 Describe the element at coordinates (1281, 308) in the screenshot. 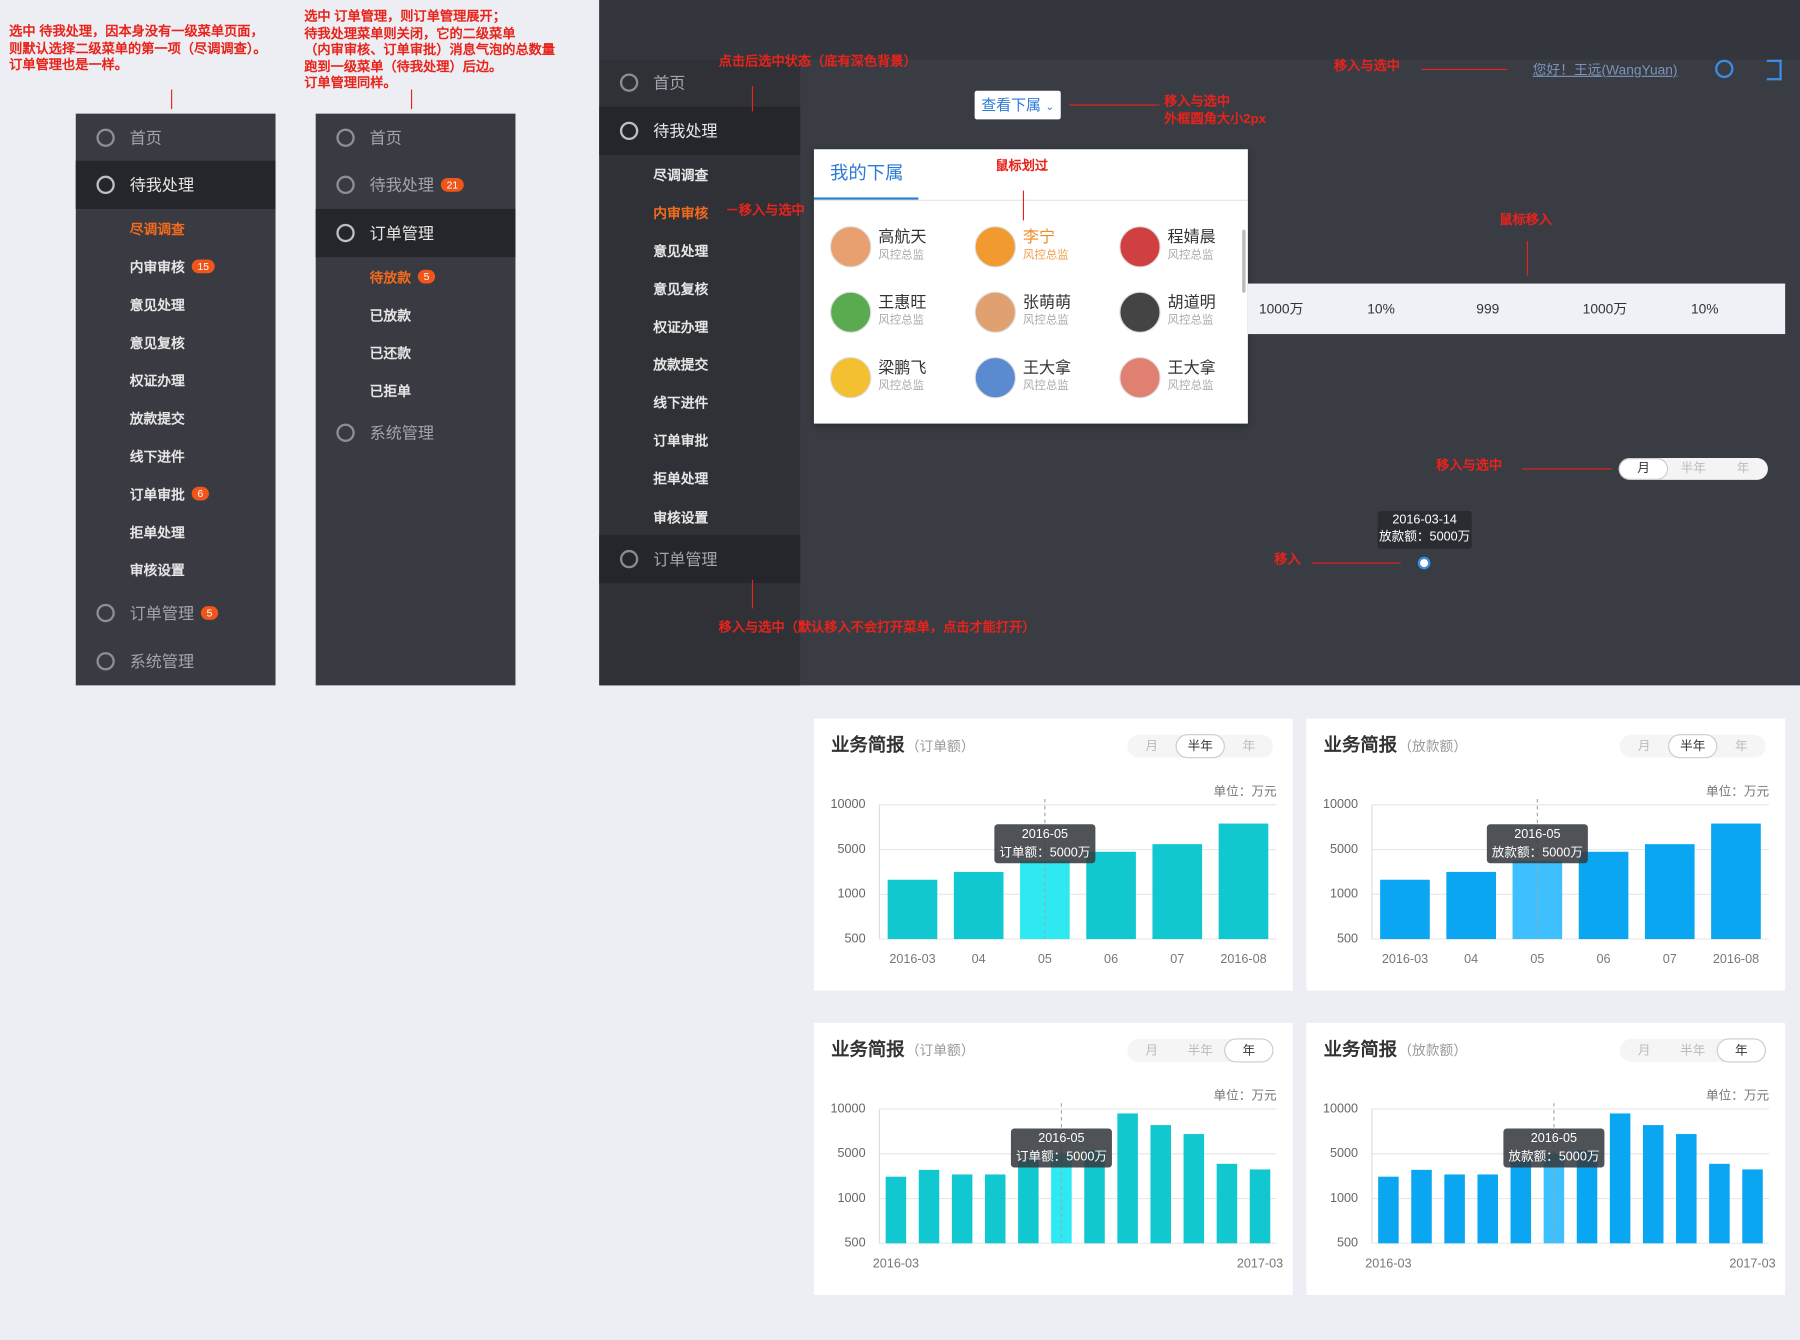

I see `table-cell: 1000万` at that location.